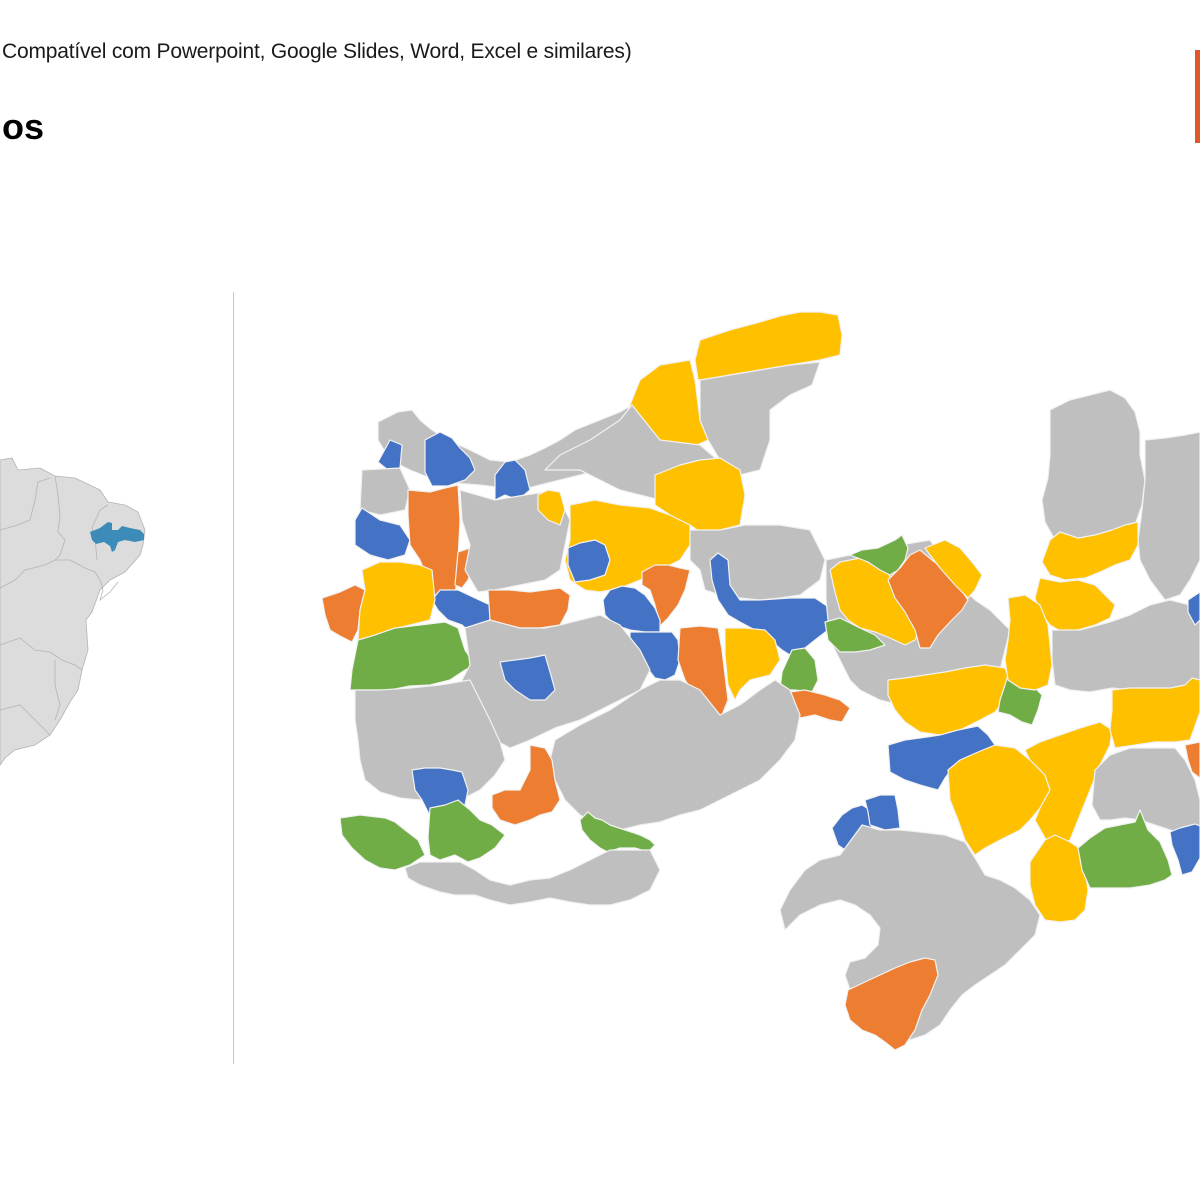 The width and height of the screenshot is (1200, 1200). Describe the element at coordinates (117, 537) in the screenshot. I see `paraiba-highlight` at that location.